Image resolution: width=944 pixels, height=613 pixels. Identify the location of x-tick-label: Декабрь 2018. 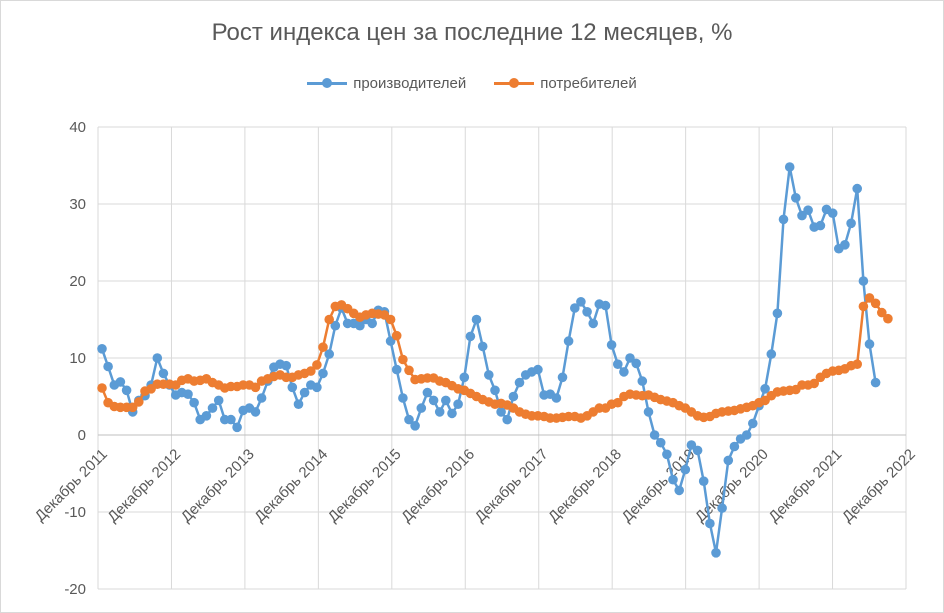
(585, 486).